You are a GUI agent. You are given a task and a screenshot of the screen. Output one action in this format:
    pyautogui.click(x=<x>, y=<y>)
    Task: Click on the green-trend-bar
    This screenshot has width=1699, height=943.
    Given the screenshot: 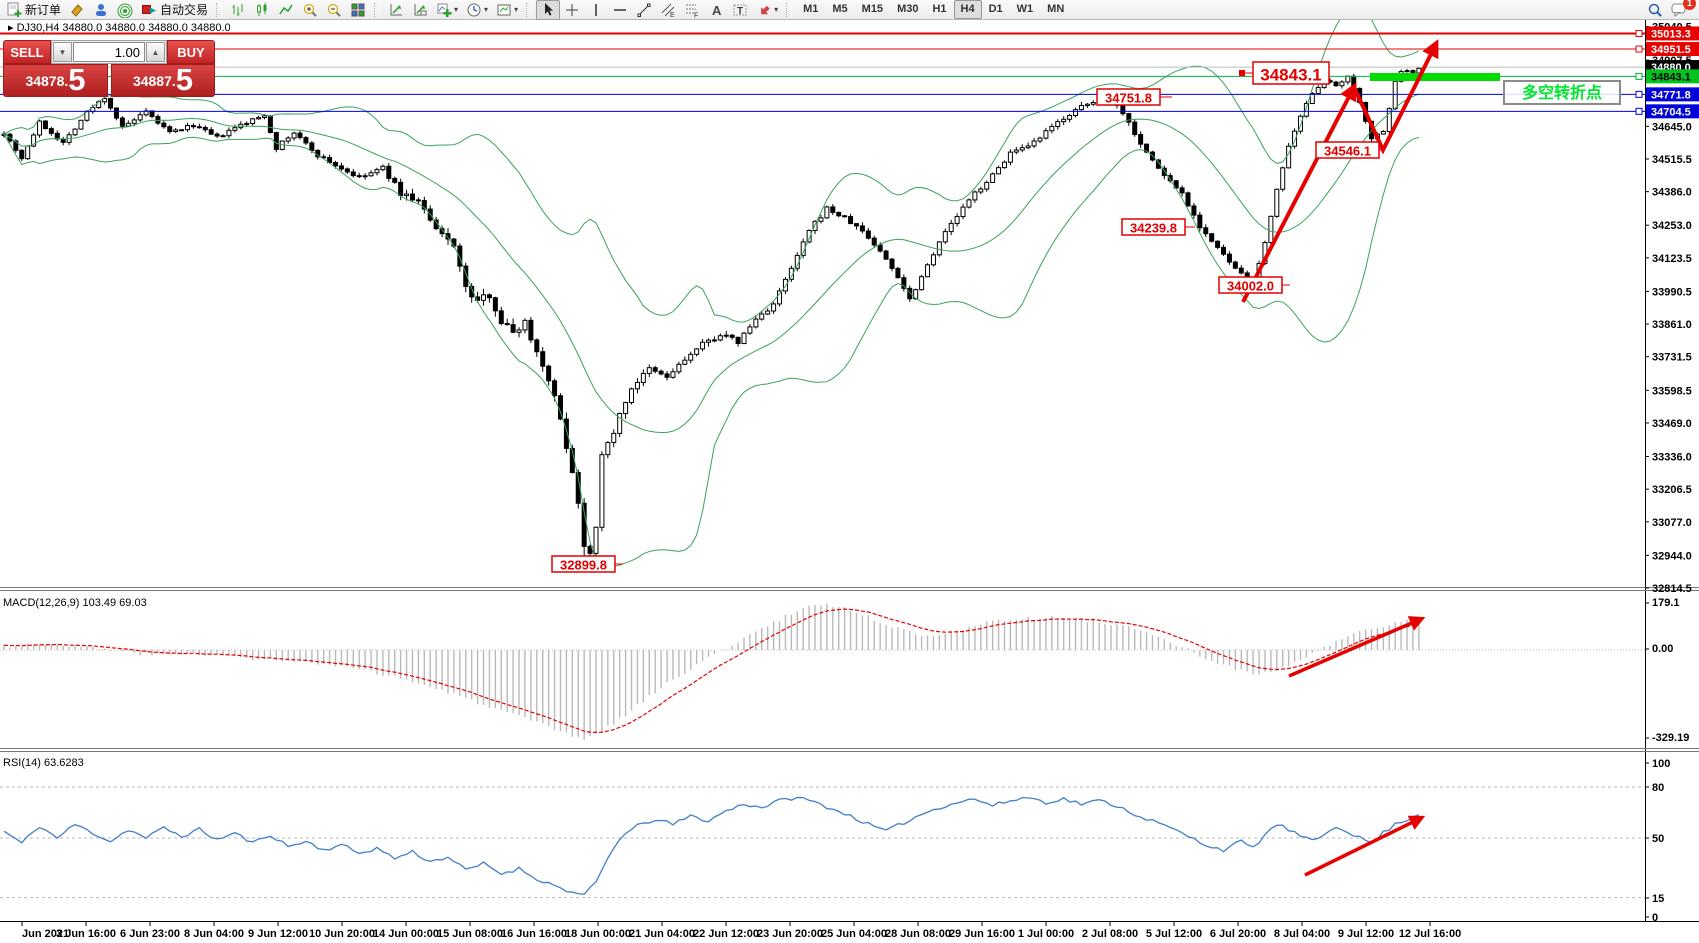 What is the action you would take?
    pyautogui.click(x=1435, y=77)
    